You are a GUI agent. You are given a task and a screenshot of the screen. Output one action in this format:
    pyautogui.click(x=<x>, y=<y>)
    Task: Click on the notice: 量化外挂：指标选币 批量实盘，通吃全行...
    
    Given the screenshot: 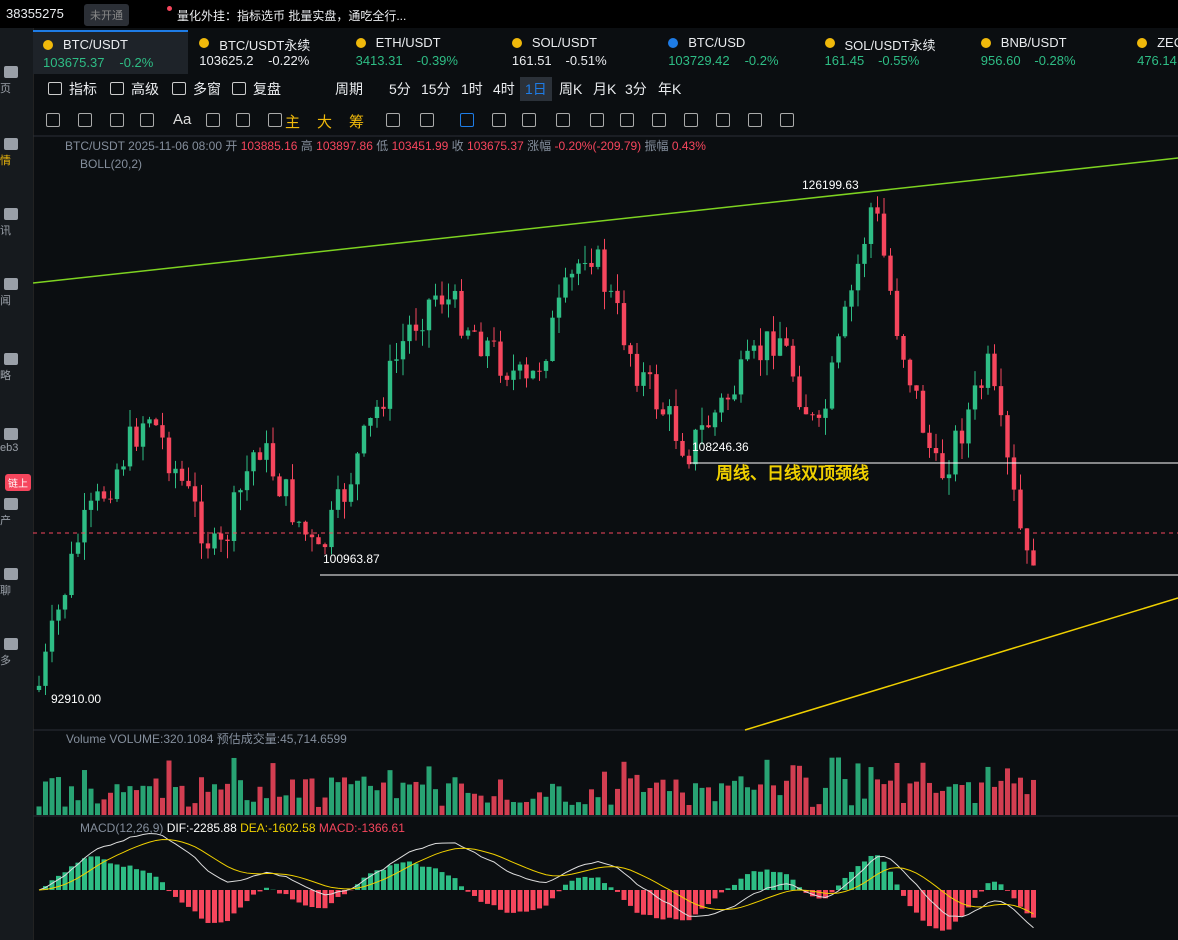 What is the action you would take?
    pyautogui.click(x=292, y=16)
    